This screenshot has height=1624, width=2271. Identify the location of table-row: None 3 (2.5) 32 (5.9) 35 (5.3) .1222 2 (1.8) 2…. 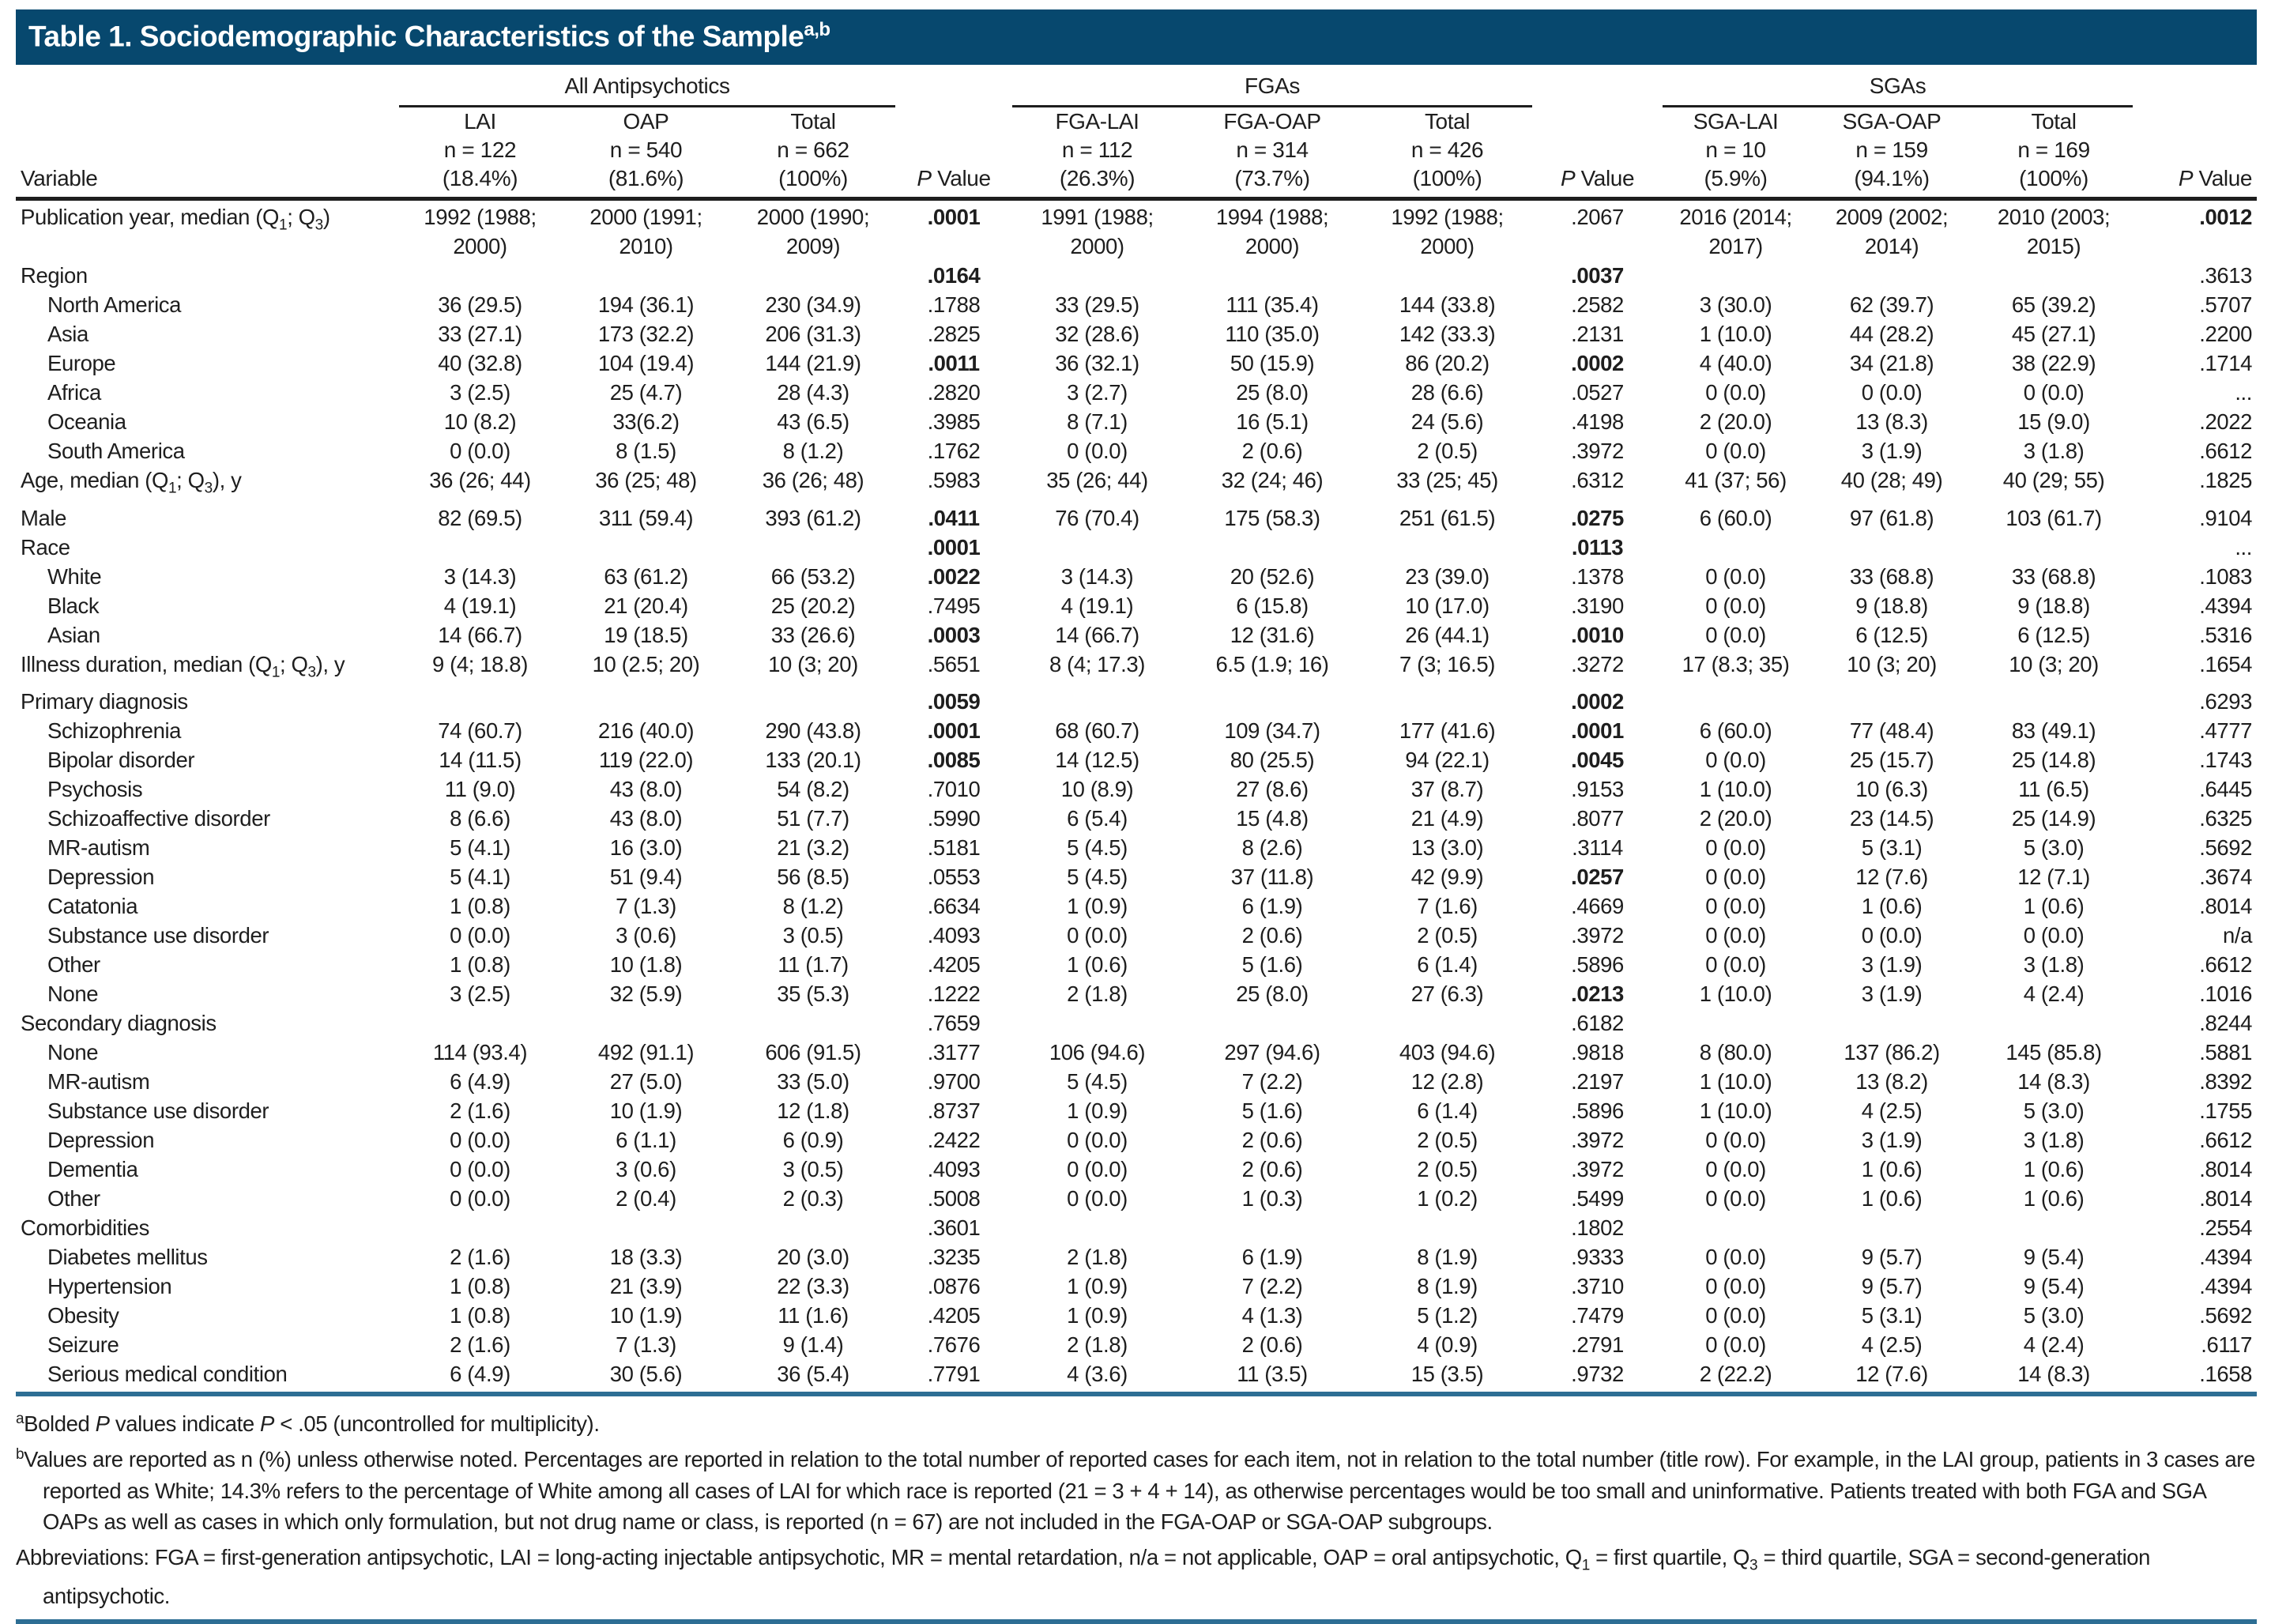
(1136, 994).